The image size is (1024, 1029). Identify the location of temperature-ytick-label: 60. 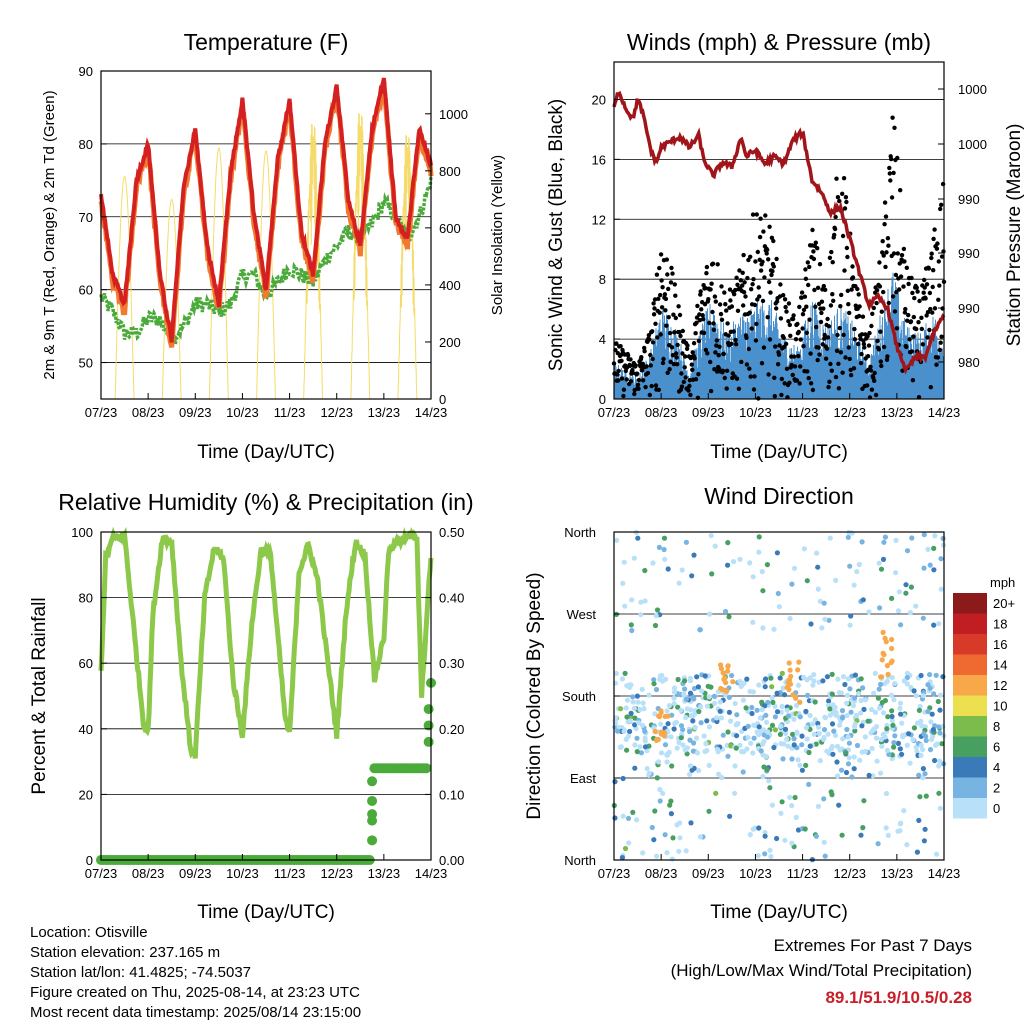
(86, 290).